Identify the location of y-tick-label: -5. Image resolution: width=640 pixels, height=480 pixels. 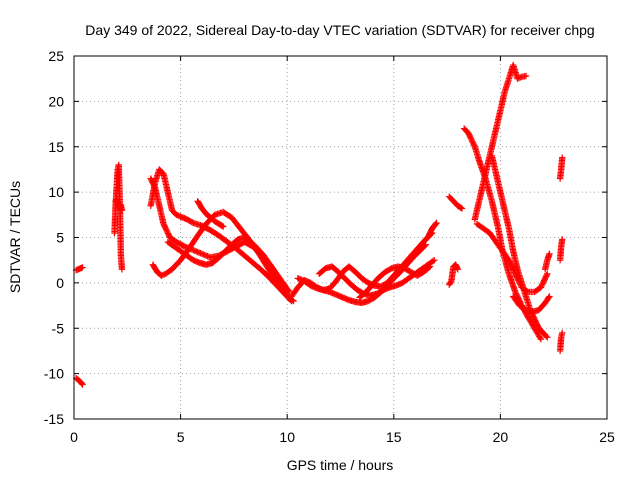
(58, 328).